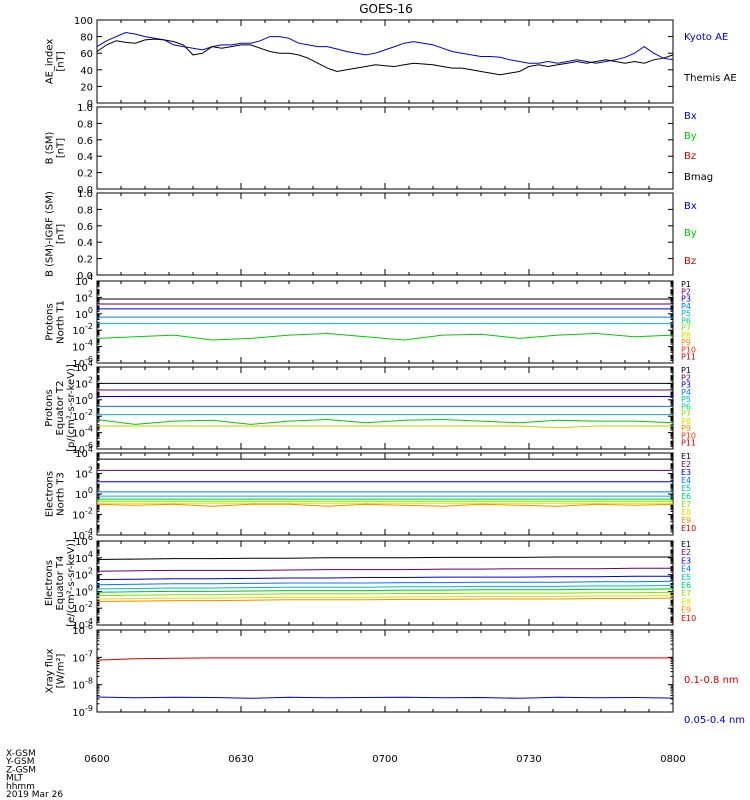  Describe the element at coordinates (240, 759) in the screenshot. I see `xtick-label: 0630` at that location.